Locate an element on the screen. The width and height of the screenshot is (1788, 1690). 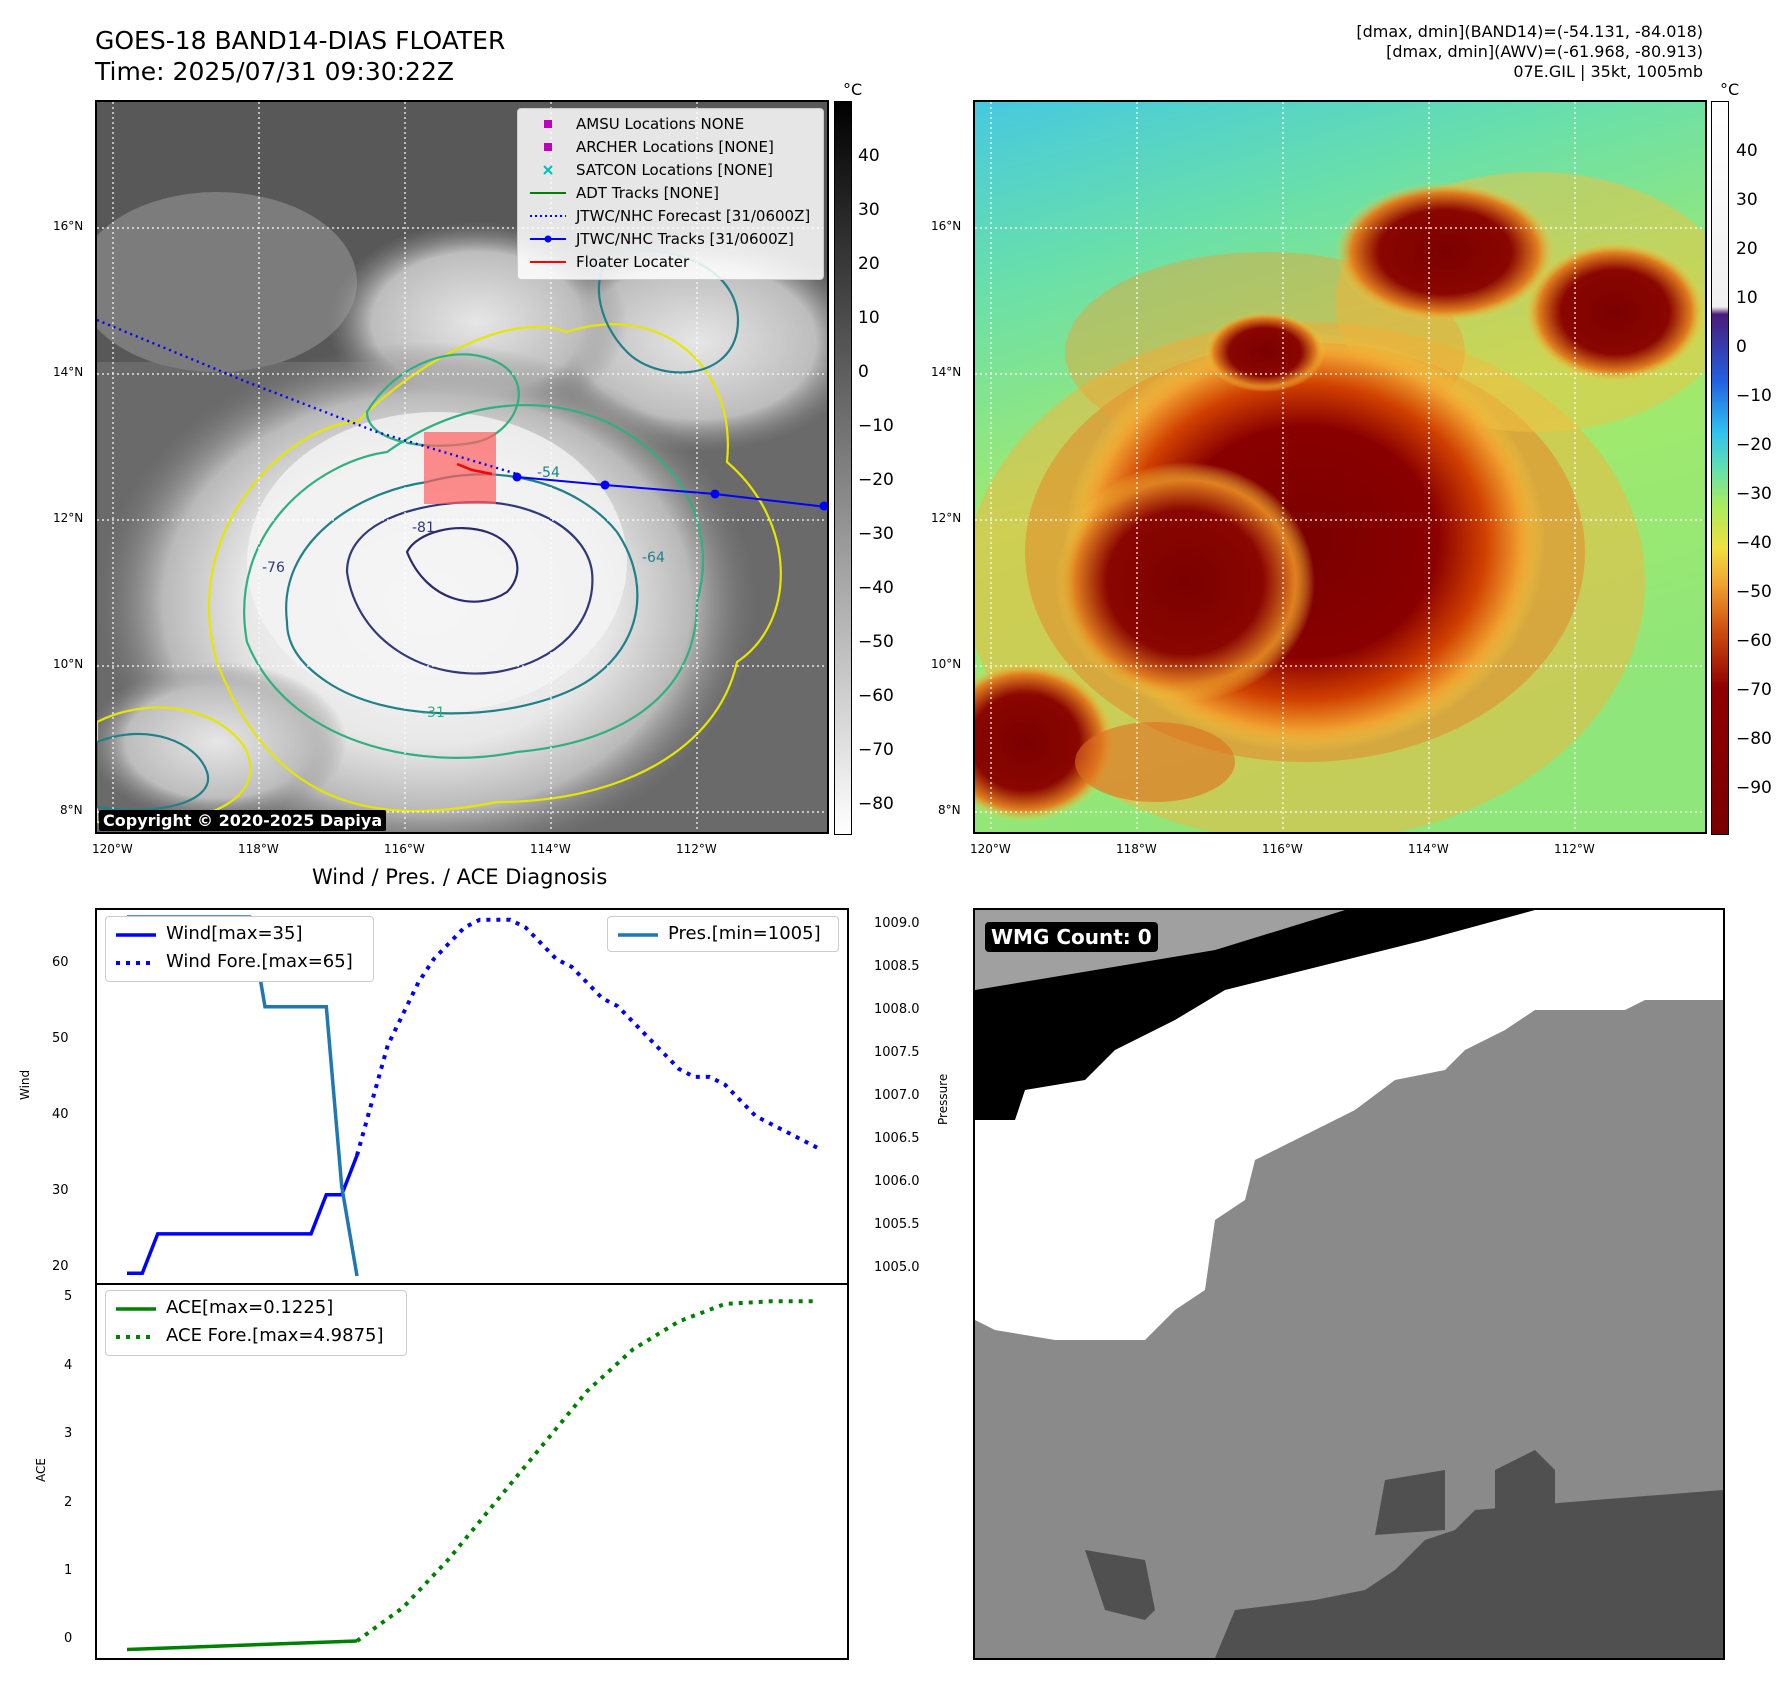
legend-label: Pres.[min=1005] is located at coordinates (744, 933).